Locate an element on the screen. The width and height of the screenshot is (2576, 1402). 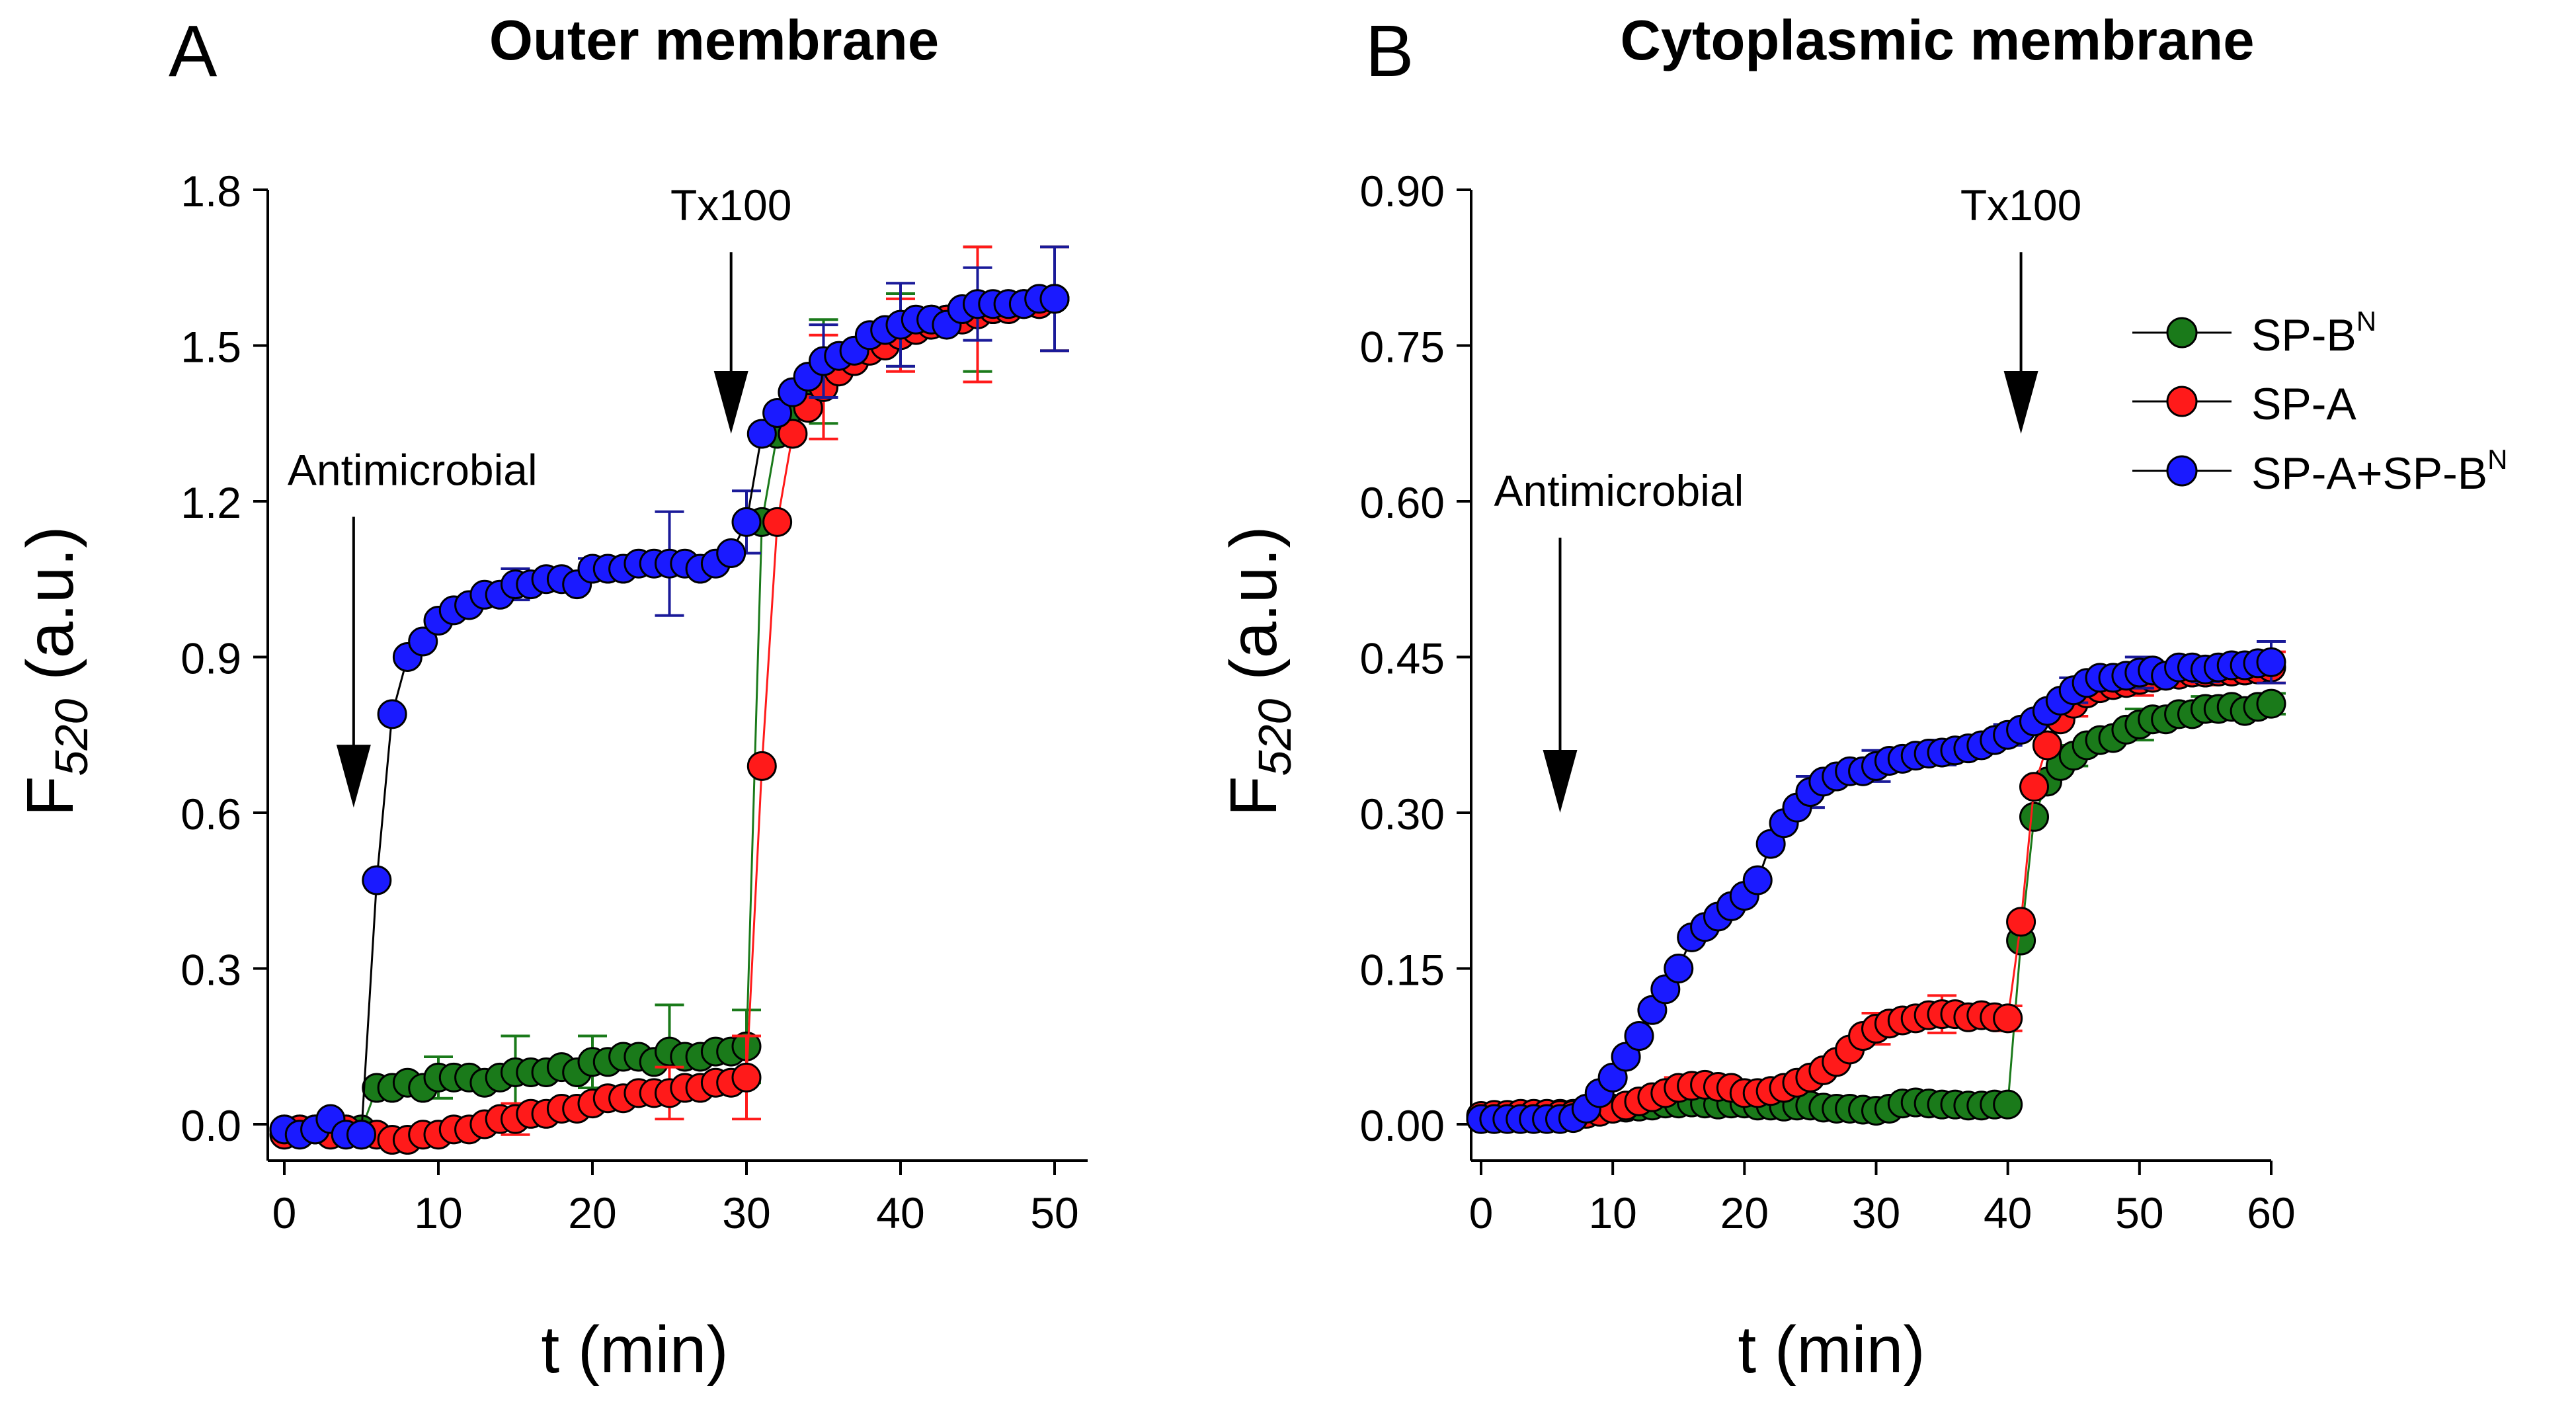
legend-label-spbn-sup: N is located at coordinates (2366, 321).